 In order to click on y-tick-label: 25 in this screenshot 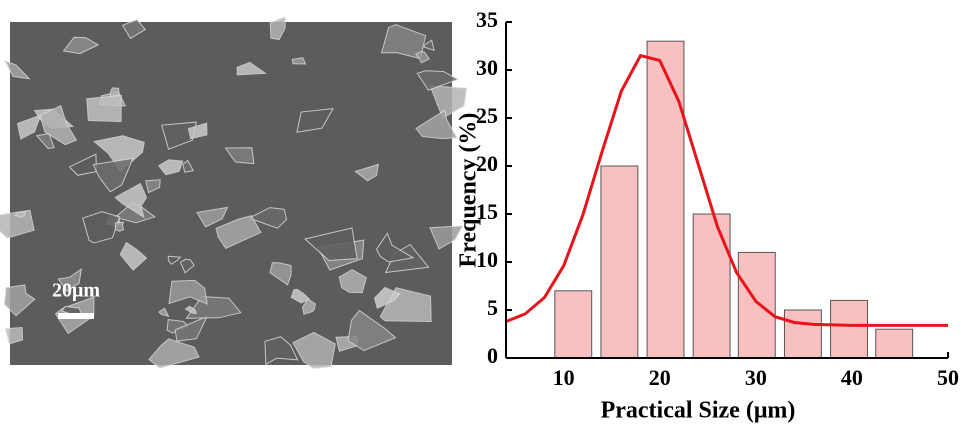, I will do `click(487, 115)`.